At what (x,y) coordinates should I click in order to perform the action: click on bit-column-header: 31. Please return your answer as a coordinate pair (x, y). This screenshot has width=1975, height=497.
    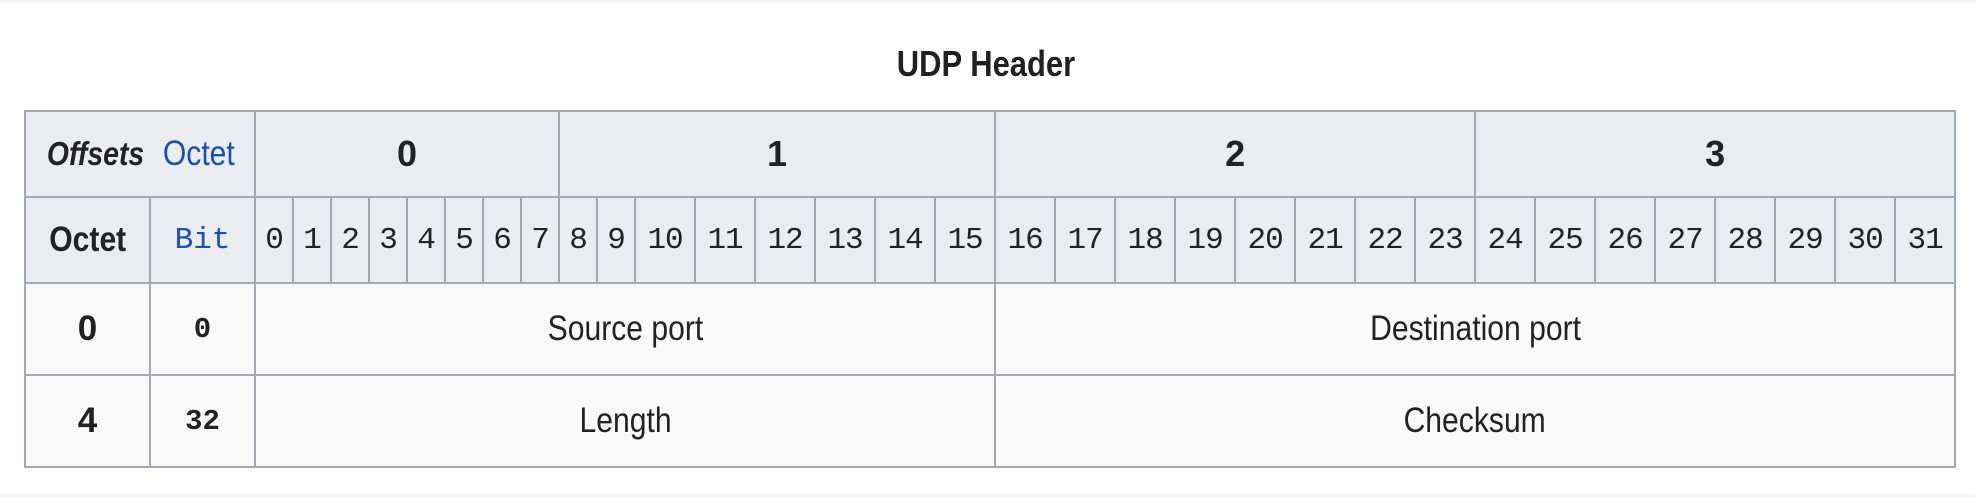
    Looking at the image, I should click on (1925, 240).